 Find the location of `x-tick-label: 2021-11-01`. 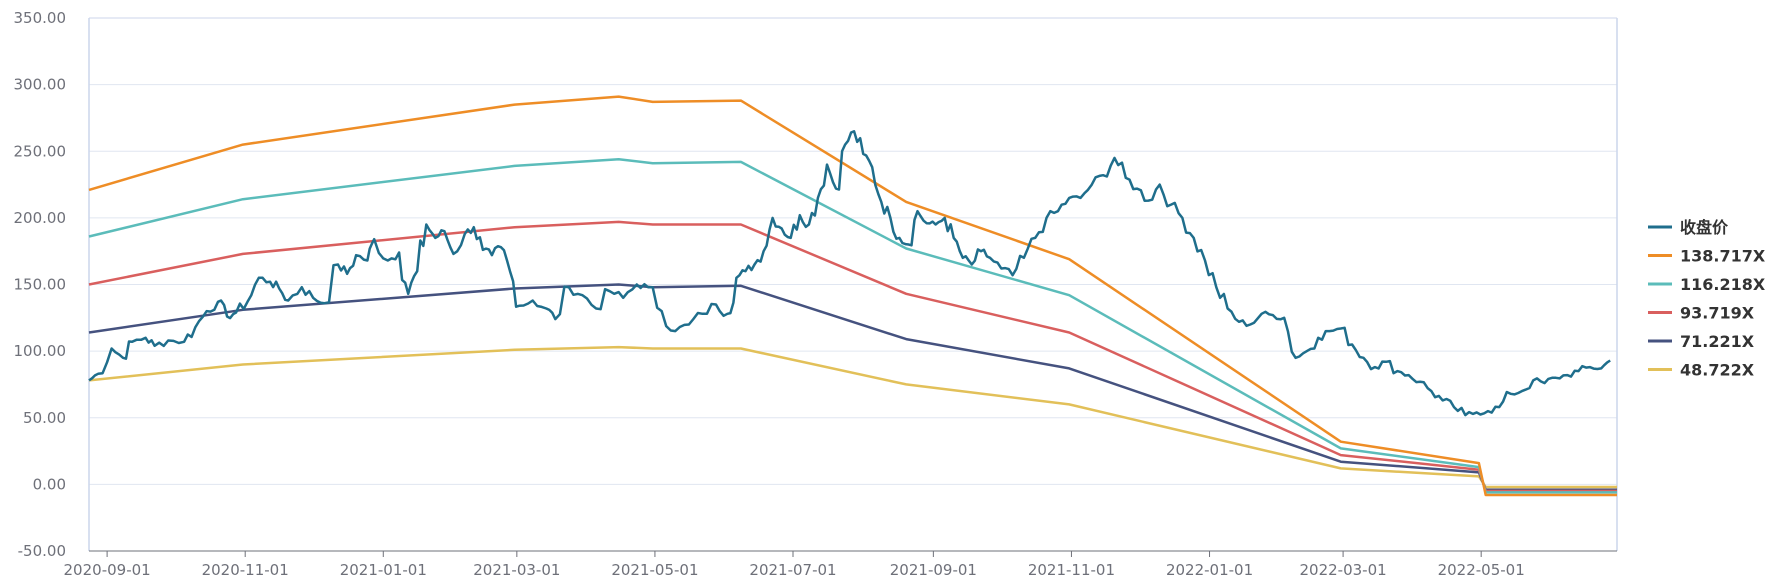

x-tick-label: 2021-11-01 is located at coordinates (1071, 570).